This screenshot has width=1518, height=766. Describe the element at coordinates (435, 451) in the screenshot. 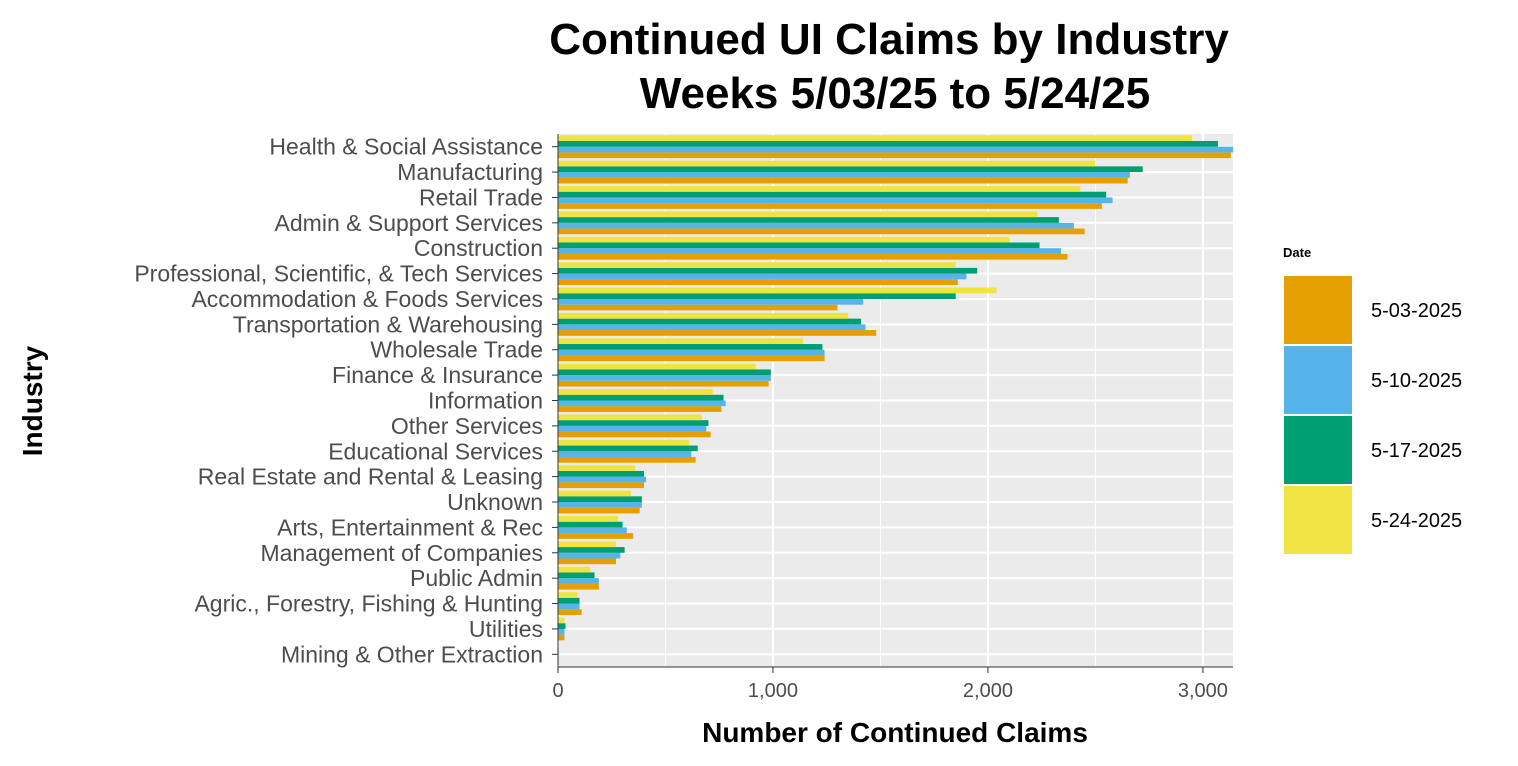

I see `category-label: Educational Services` at that location.